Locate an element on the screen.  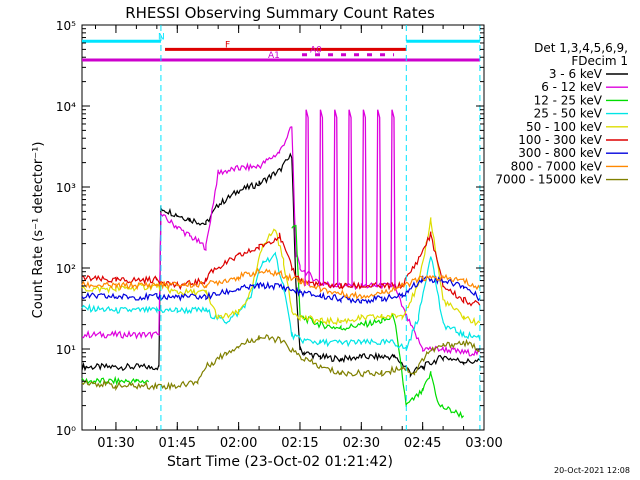
flag-label-a0: A0 is located at coordinates (316, 51).